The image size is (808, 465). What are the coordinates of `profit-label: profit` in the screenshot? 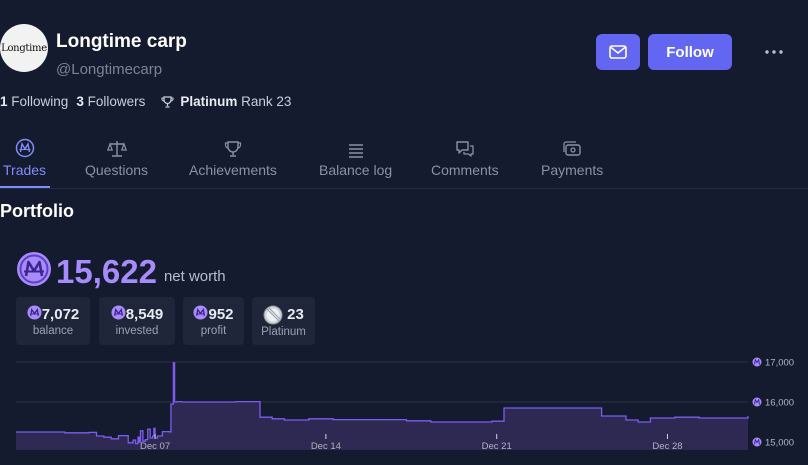 It's located at (213, 331).